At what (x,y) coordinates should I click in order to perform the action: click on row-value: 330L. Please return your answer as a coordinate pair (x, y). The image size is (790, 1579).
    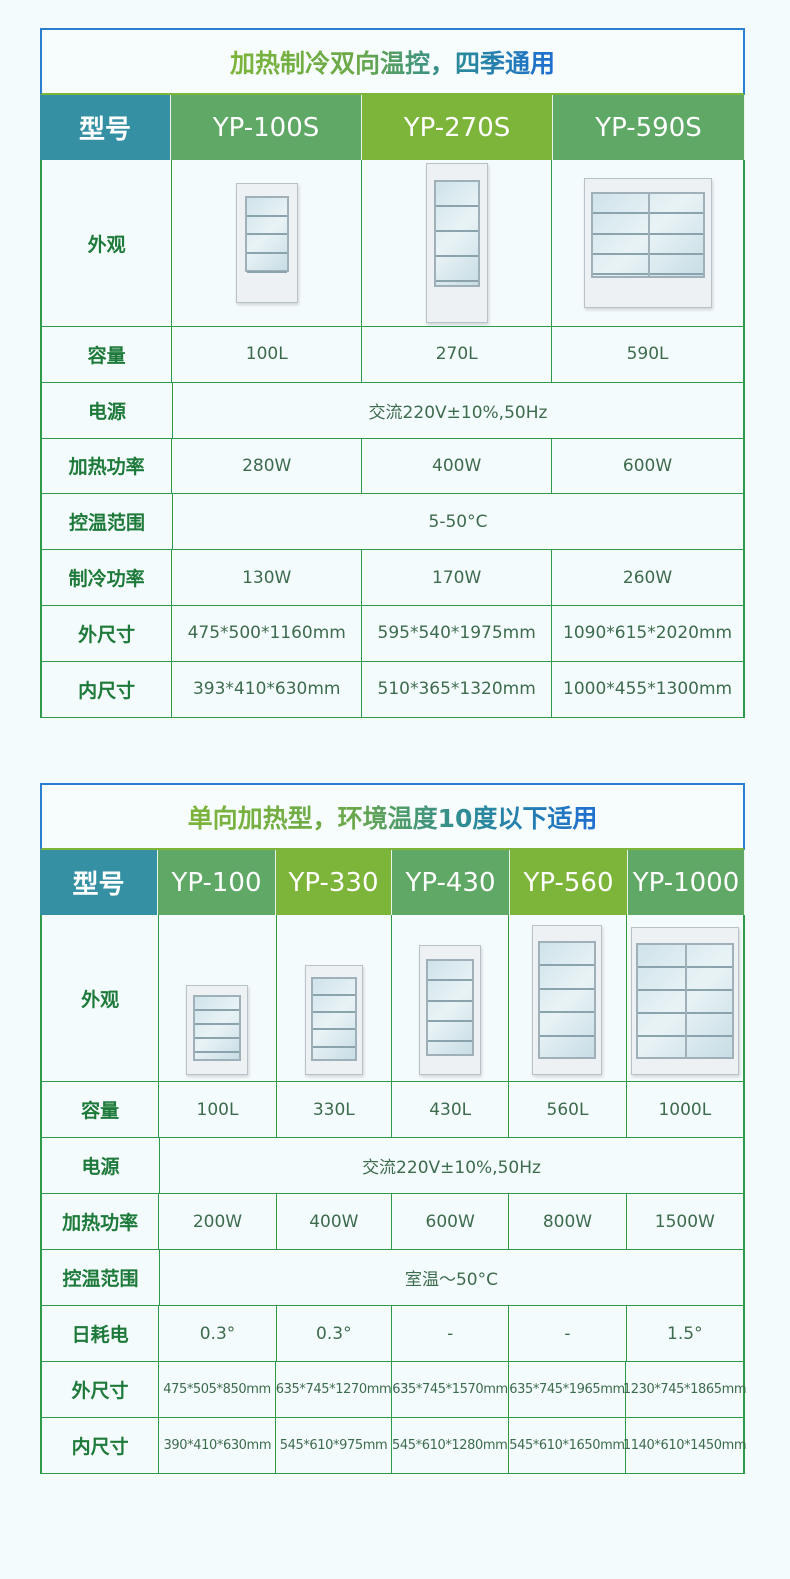
    Looking at the image, I should click on (334, 1109).